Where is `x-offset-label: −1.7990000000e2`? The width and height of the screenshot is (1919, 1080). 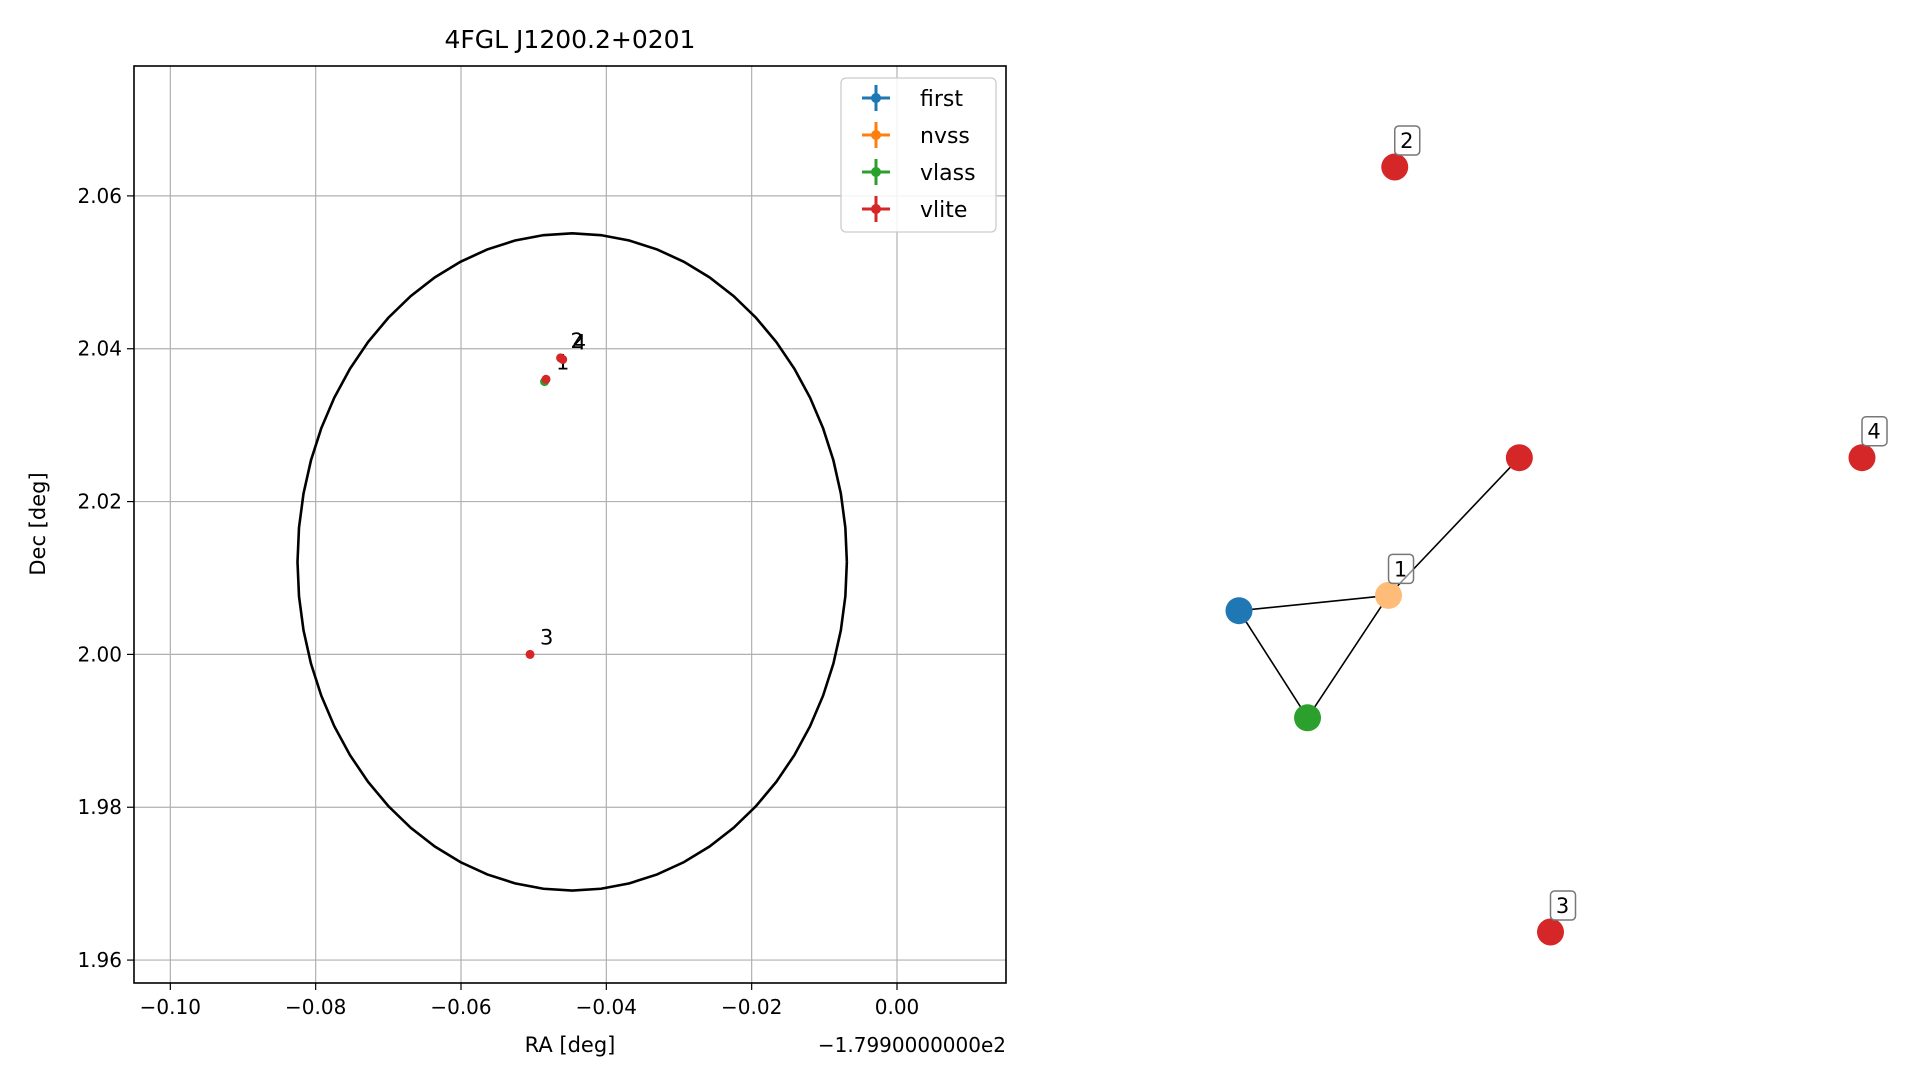
x-offset-label: −1.7990000000e2 is located at coordinates (912, 1045).